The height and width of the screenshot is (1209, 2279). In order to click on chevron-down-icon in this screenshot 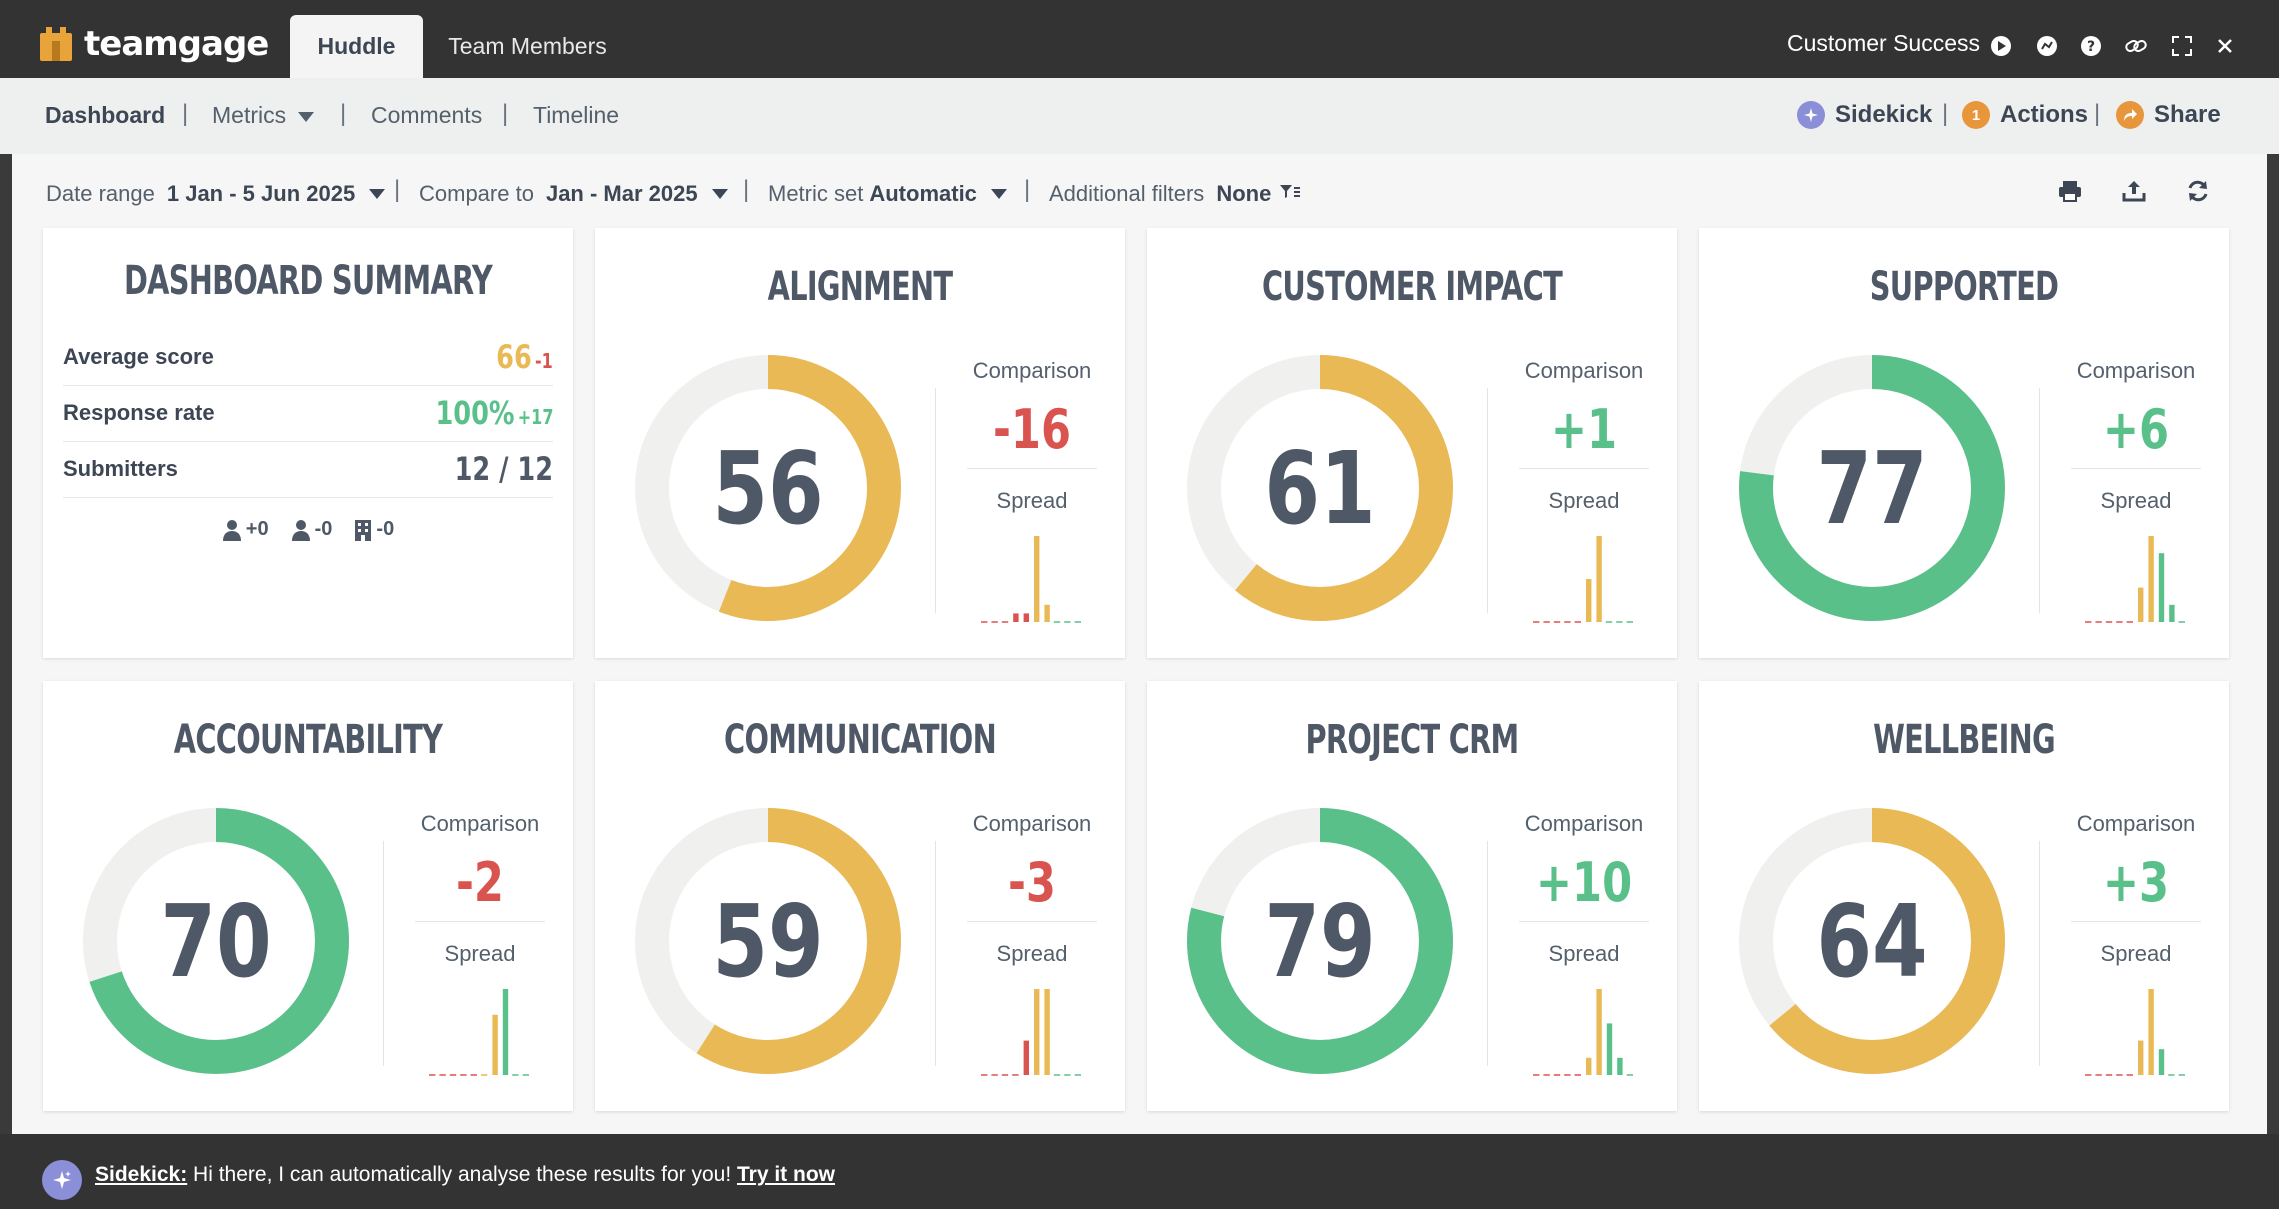, I will do `click(998, 194)`.